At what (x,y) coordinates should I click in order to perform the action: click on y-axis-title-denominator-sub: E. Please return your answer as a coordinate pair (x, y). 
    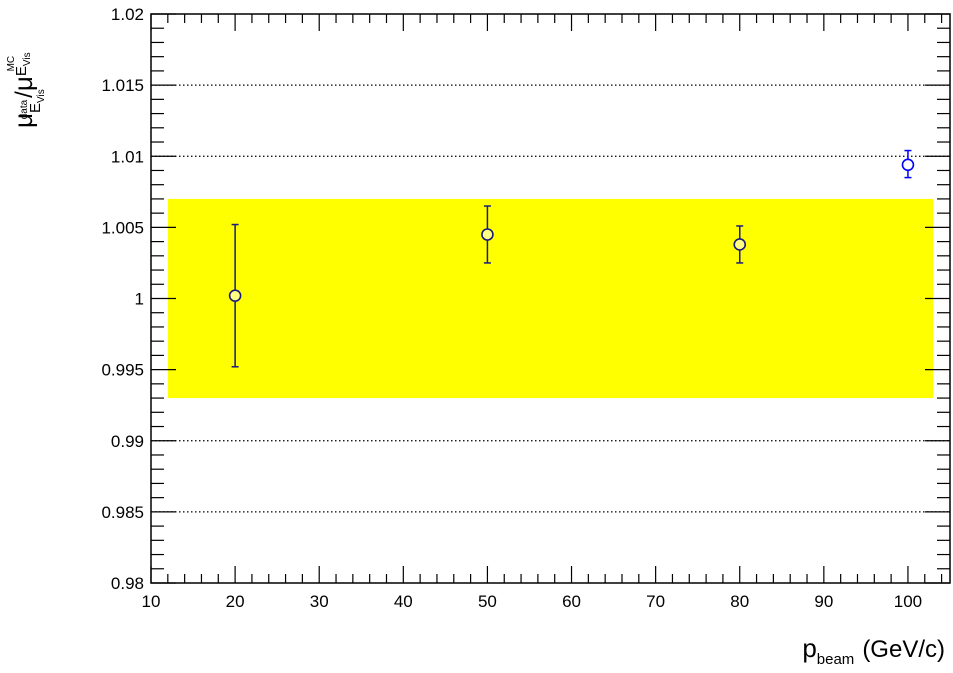
    Looking at the image, I should click on (21, 71).